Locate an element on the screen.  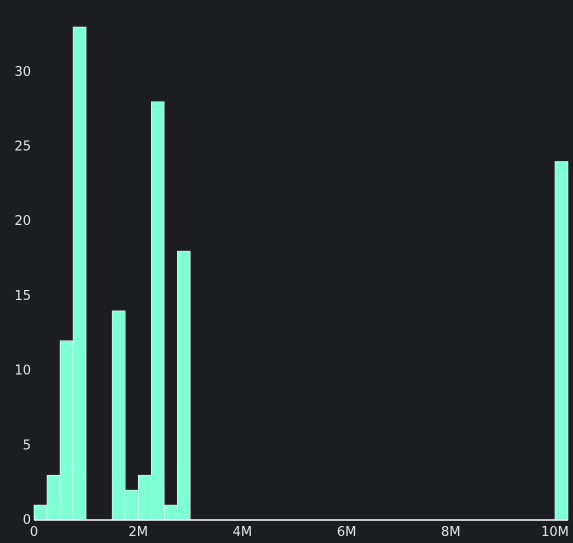
y-tick-label: 15 is located at coordinates (22, 296).